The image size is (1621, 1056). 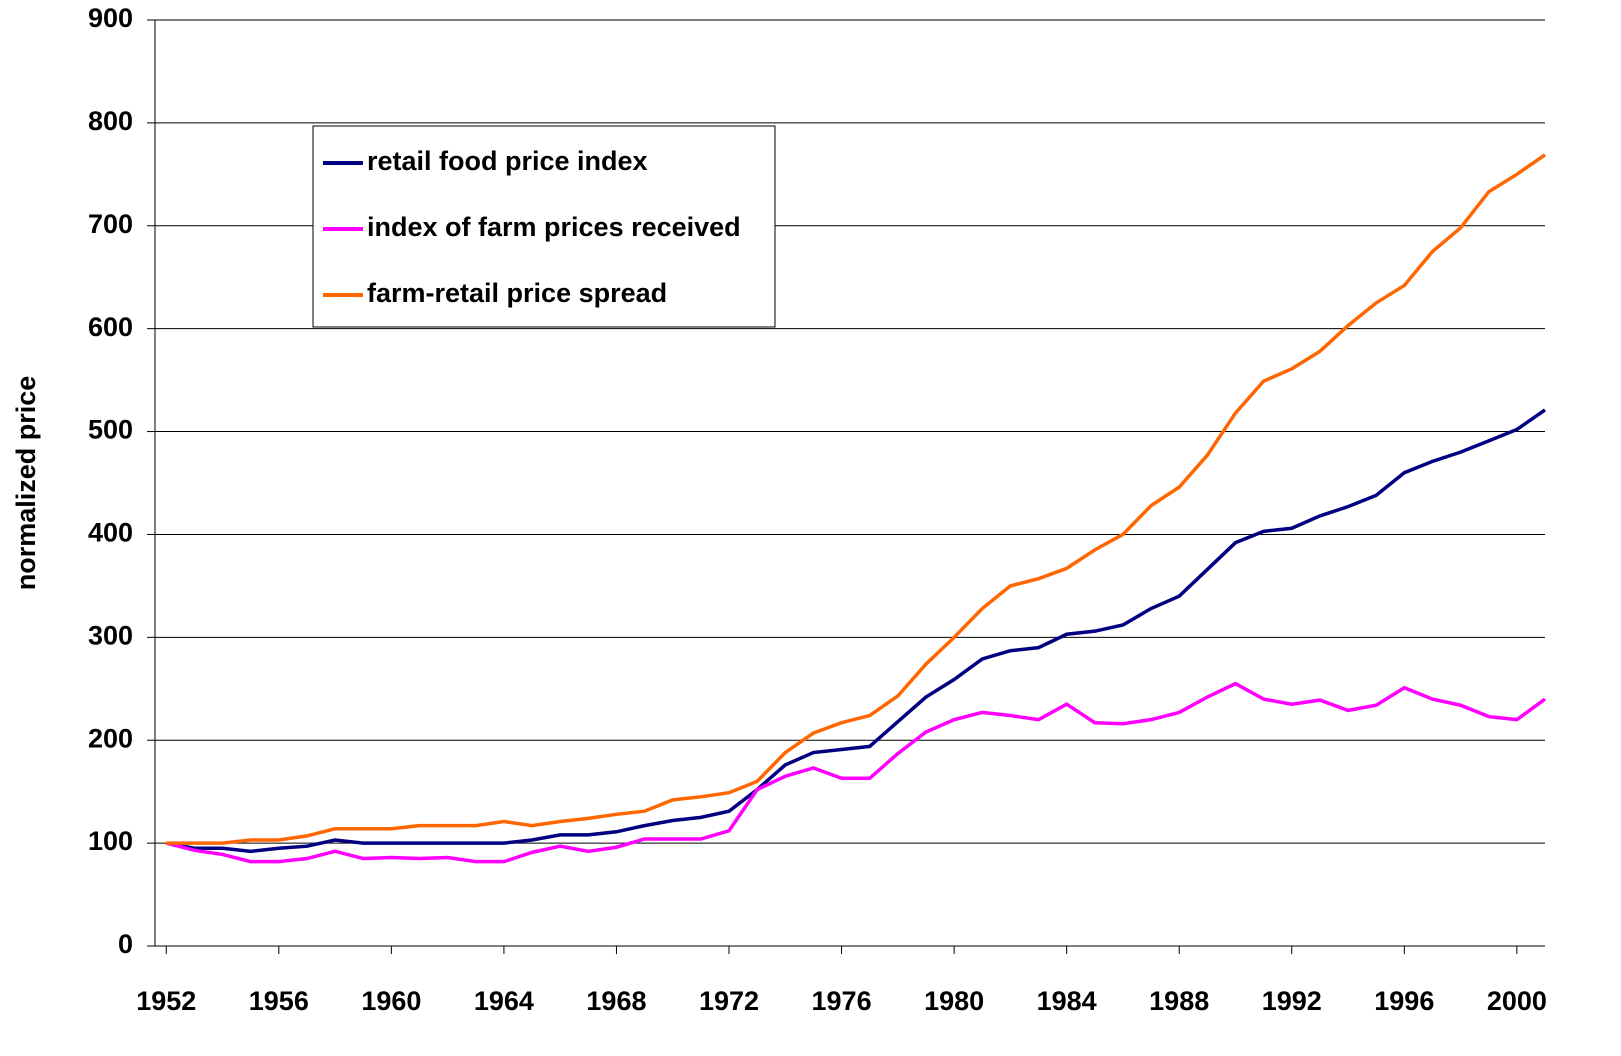 I want to click on y-tick-label: 400, so click(x=110, y=533).